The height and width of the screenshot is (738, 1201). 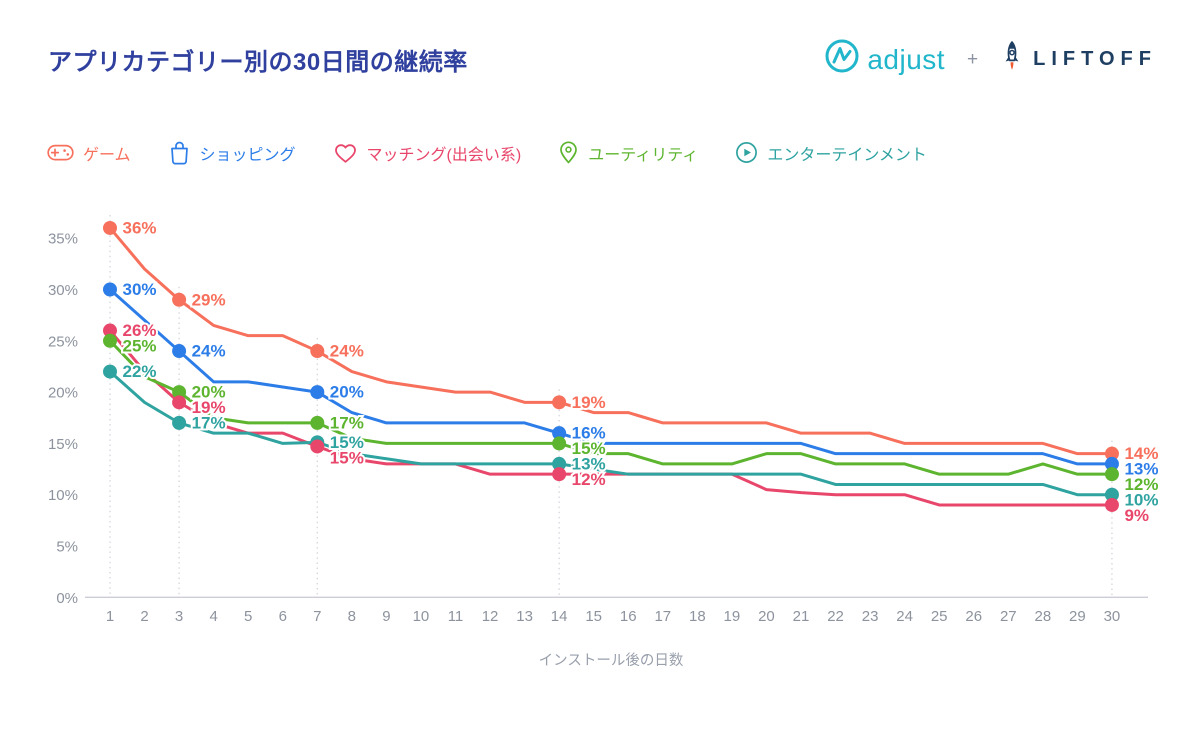 I want to click on liftoff-logo: LIFTOFF, so click(x=1078, y=59).